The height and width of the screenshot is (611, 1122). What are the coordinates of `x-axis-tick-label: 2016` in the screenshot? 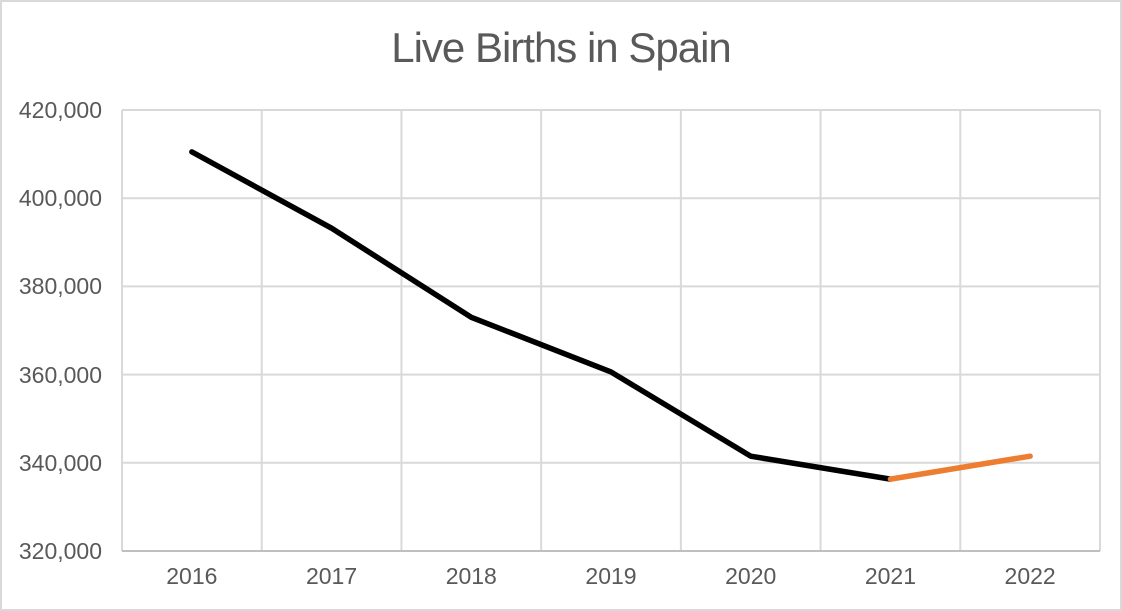 It's located at (192, 576).